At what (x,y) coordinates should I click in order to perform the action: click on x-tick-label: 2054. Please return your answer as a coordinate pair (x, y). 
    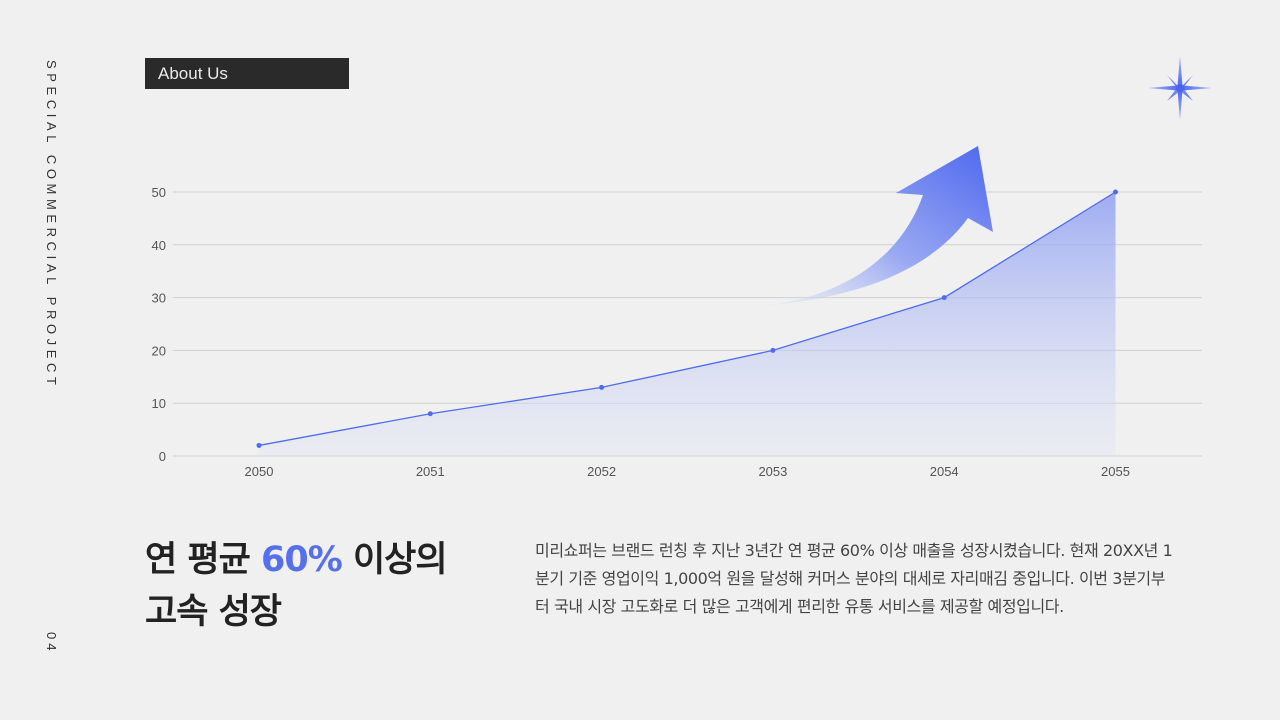
    Looking at the image, I should click on (944, 471).